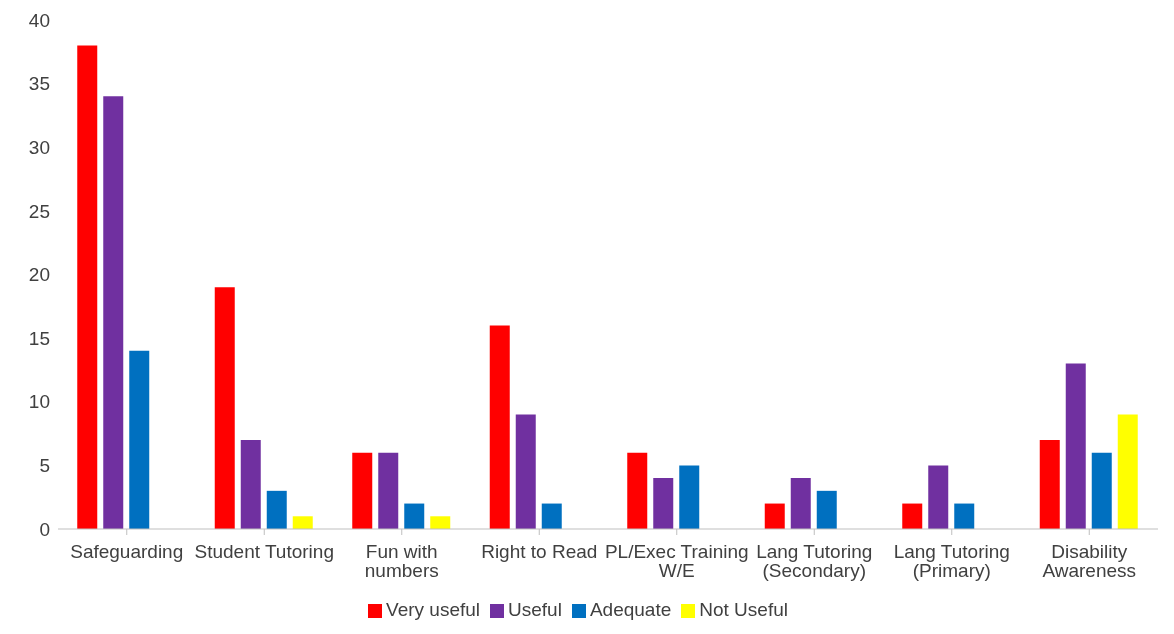 Image resolution: width=1174 pixels, height=634 pixels. Describe the element at coordinates (127, 552) in the screenshot. I see `x-tick-label: Safeguarding` at that location.